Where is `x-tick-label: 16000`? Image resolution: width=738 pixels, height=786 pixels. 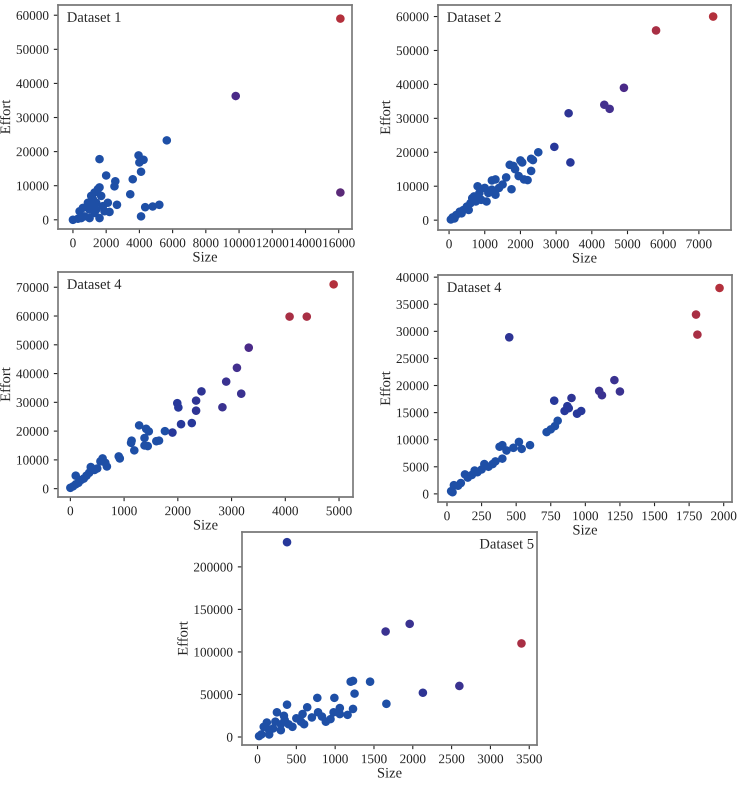
x-tick-label: 16000 is located at coordinates (339, 243).